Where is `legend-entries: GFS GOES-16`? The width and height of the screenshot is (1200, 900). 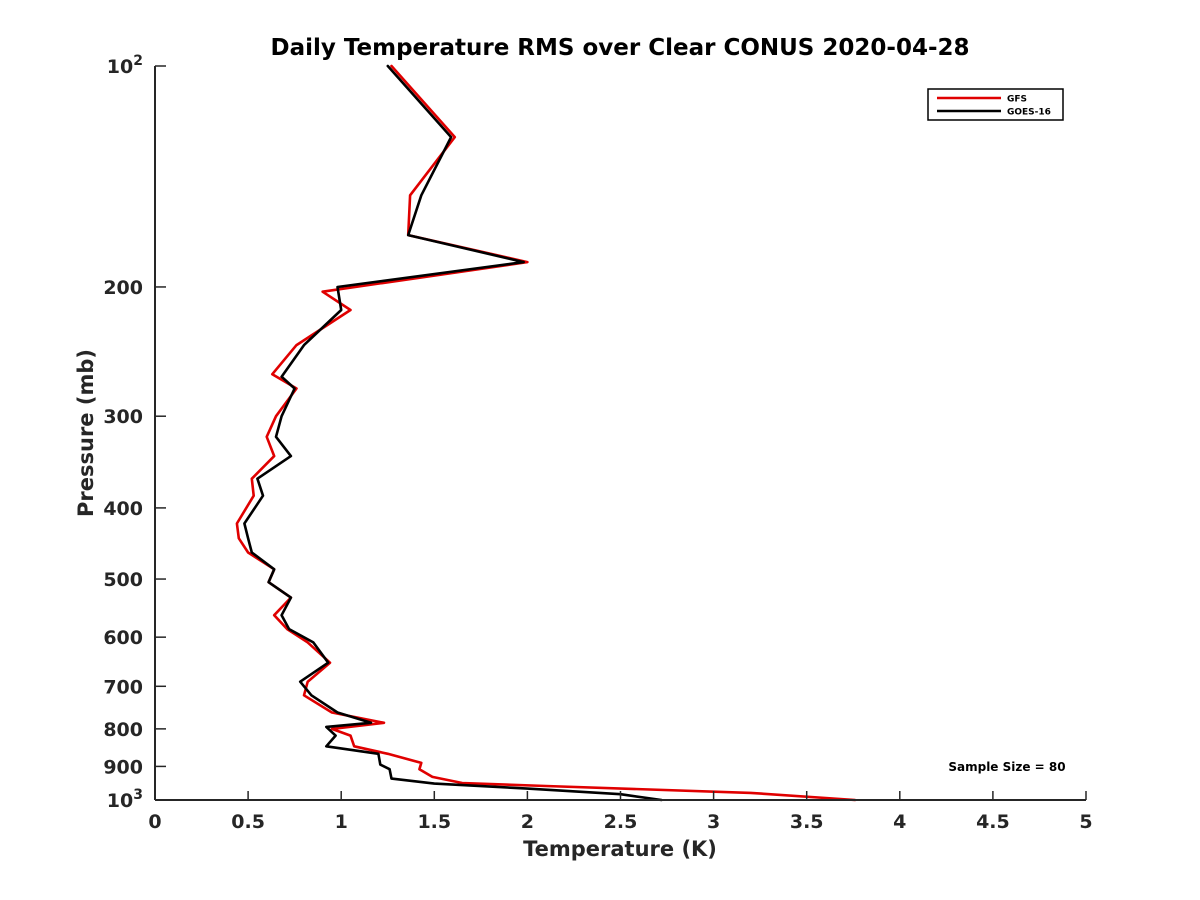 legend-entries: GFS GOES-16 is located at coordinates (994, 106).